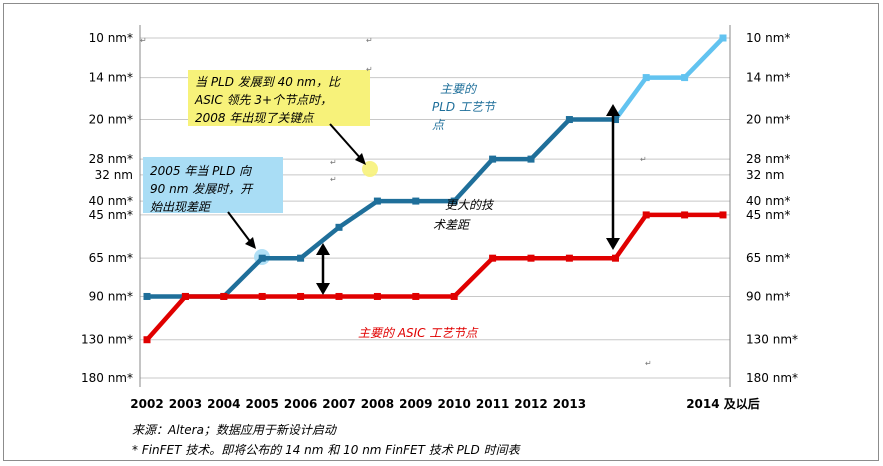 The image size is (883, 466). Describe the element at coordinates (300, 404) in the screenshot. I see `x-tick-label: 2006` at that location.